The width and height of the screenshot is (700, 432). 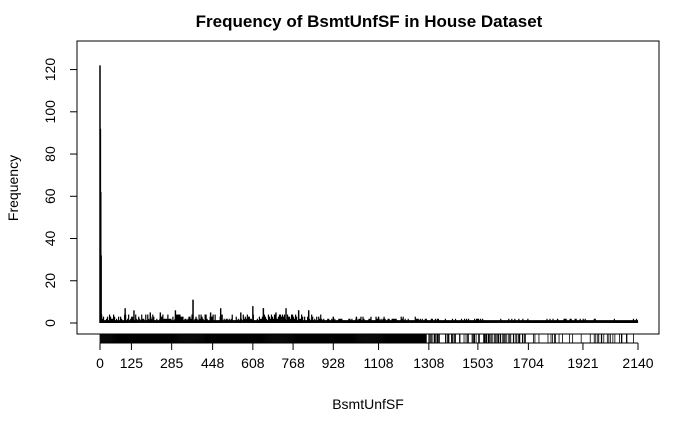 What do you see at coordinates (50, 281) in the screenshot?
I see `y-tick-label: 20` at bounding box center [50, 281].